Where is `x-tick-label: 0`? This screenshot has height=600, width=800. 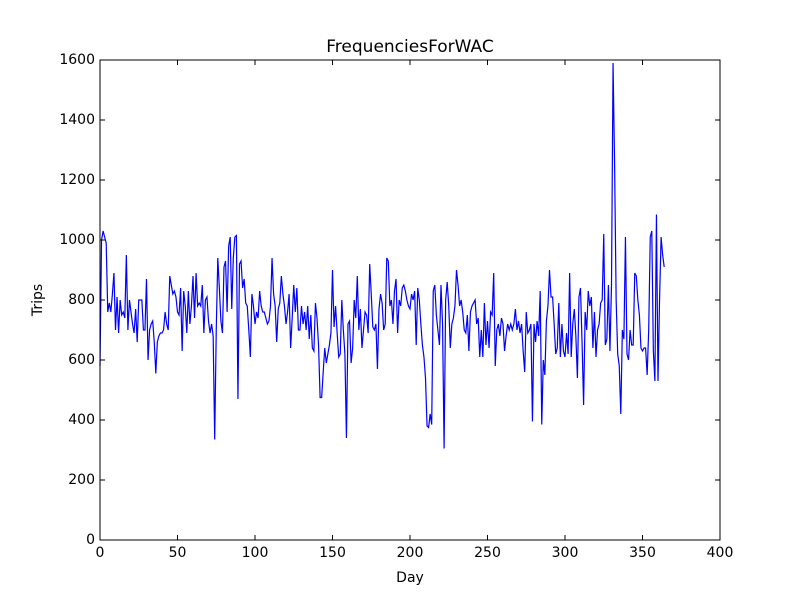
x-tick-label: 0 is located at coordinates (100, 553).